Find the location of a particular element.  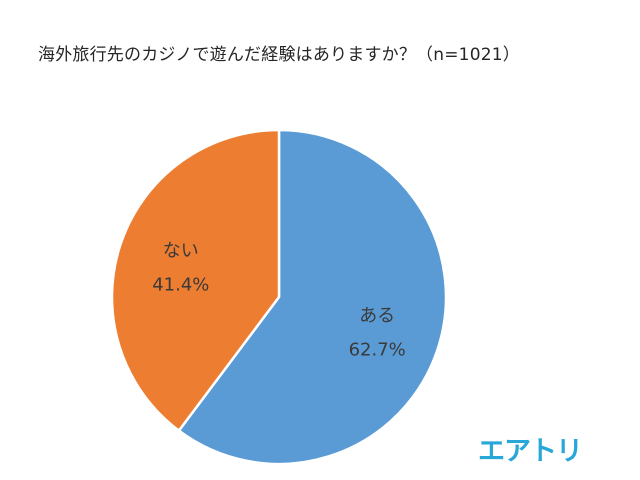

slice-label-0: ある is located at coordinates (377, 316).